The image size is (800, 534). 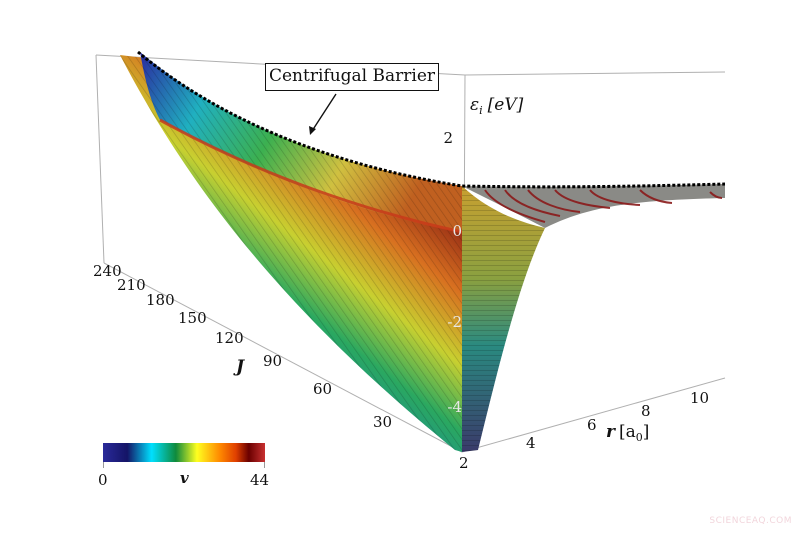 I want to click on j-tick: 90, so click(x=272, y=361).